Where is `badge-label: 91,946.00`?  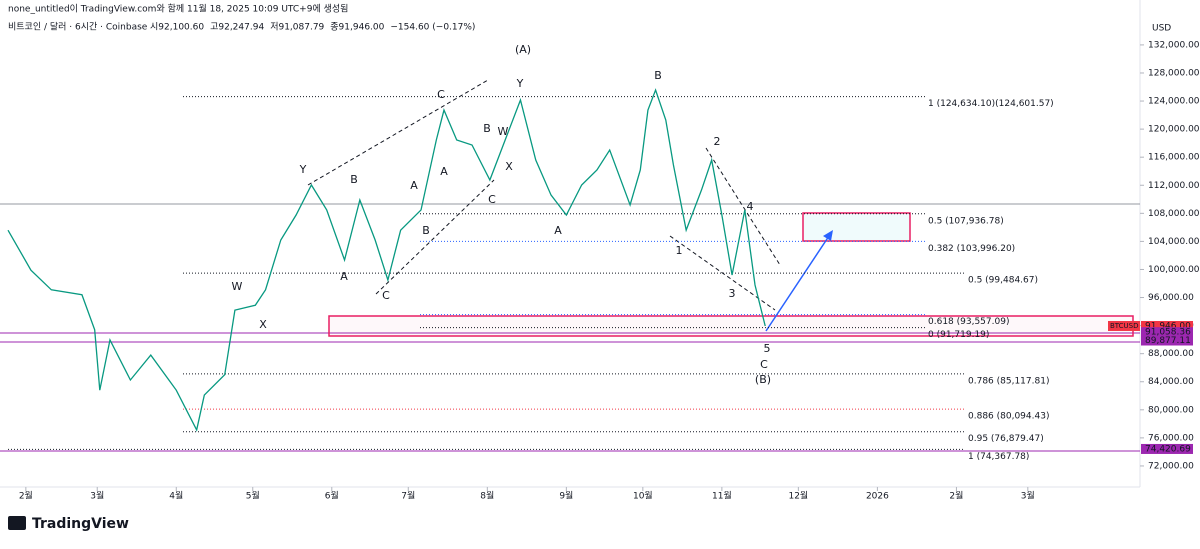
badge-label: 91,946.00 is located at coordinates (1168, 326).